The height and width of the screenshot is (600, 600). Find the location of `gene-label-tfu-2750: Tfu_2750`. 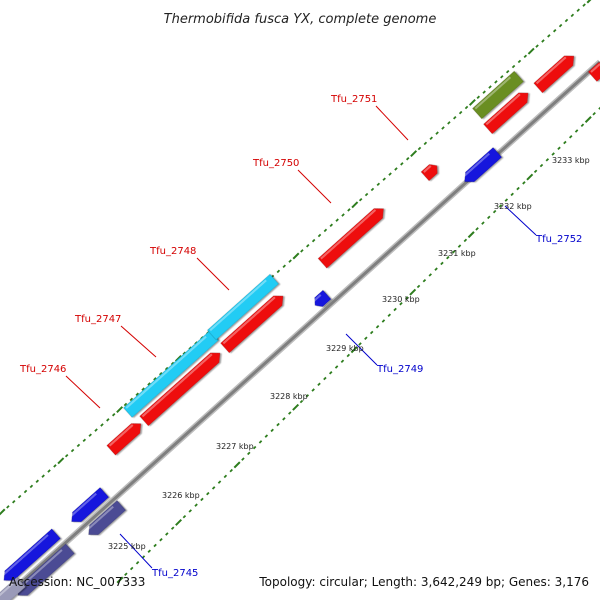

gene-label-tfu-2750: Tfu_2750 is located at coordinates (275, 163).